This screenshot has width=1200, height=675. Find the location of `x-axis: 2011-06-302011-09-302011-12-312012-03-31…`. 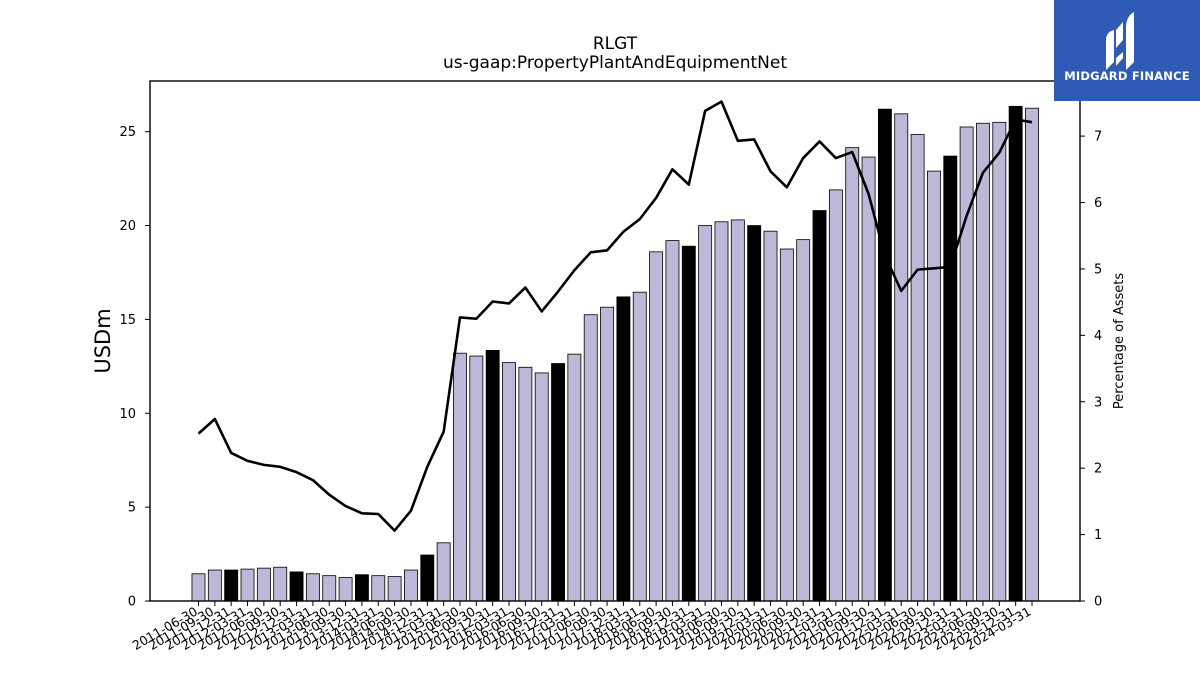

x-axis: 2011-06-302011-09-302011-12-312012-03-31… is located at coordinates (582, 627).